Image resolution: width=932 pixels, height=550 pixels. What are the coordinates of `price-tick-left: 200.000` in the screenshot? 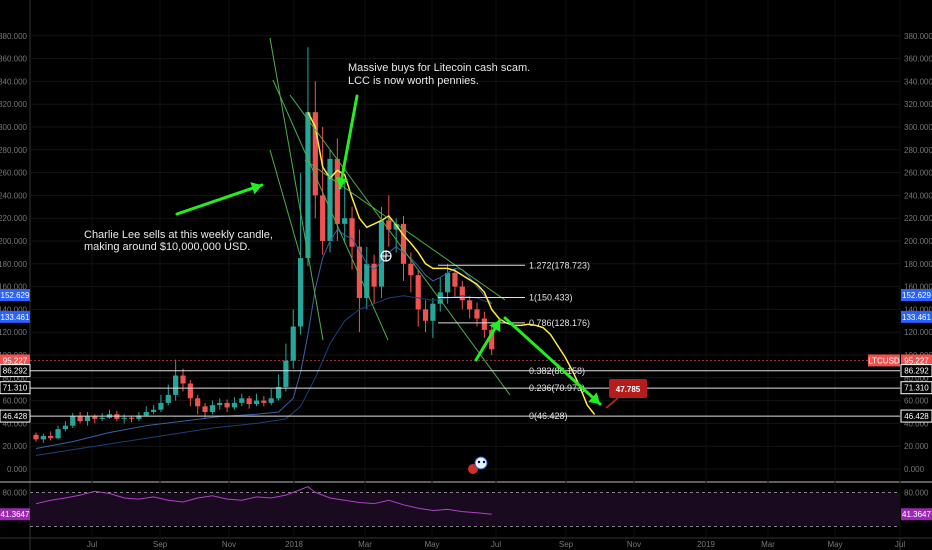 It's located at (14, 241).